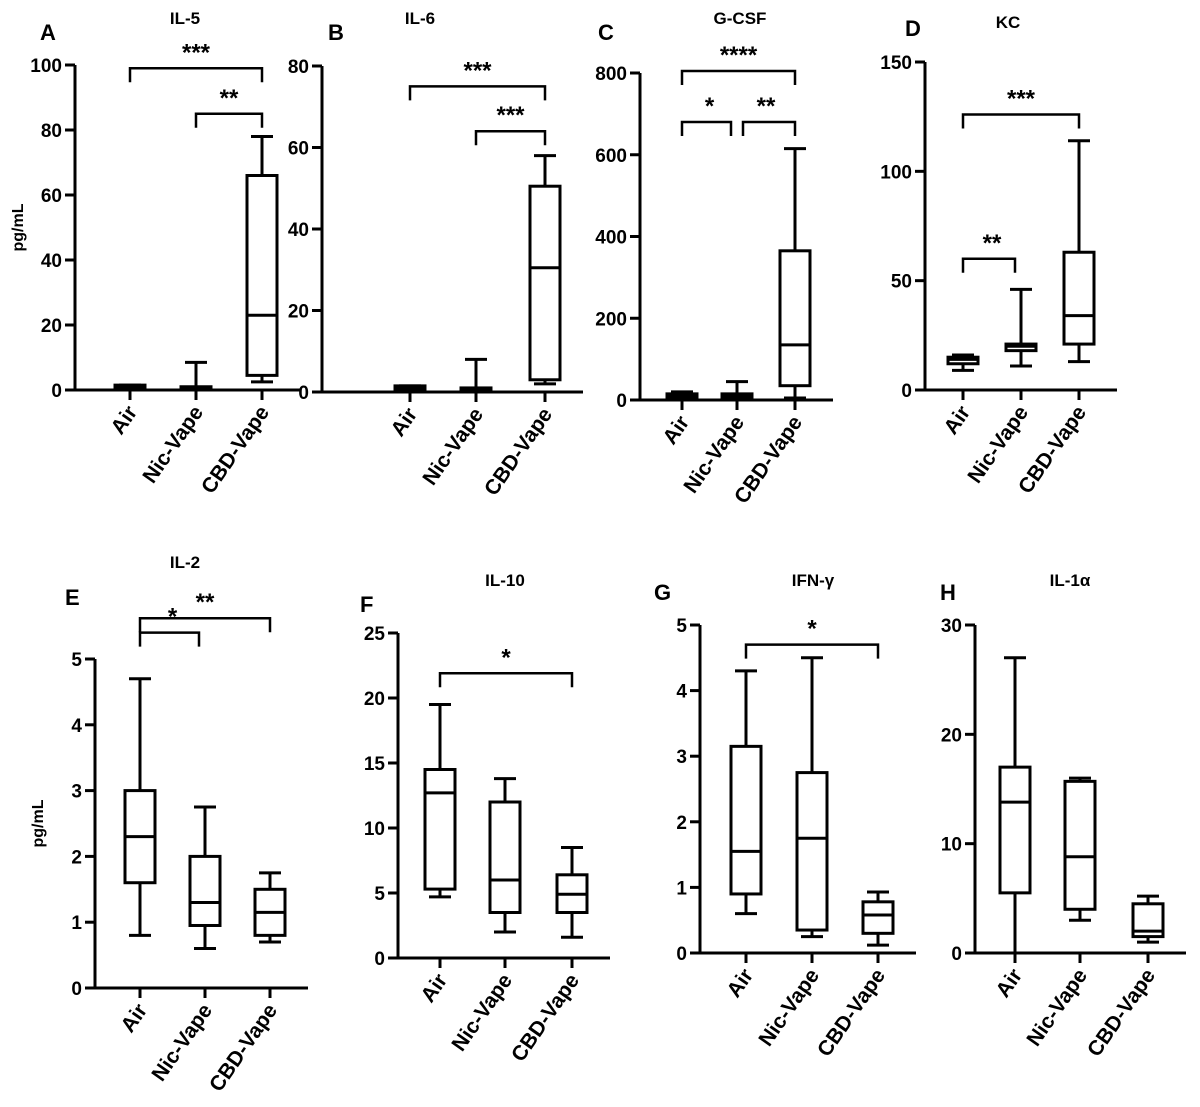 The image size is (1200, 1107). I want to click on y-tick-label: 2, so click(681, 823).